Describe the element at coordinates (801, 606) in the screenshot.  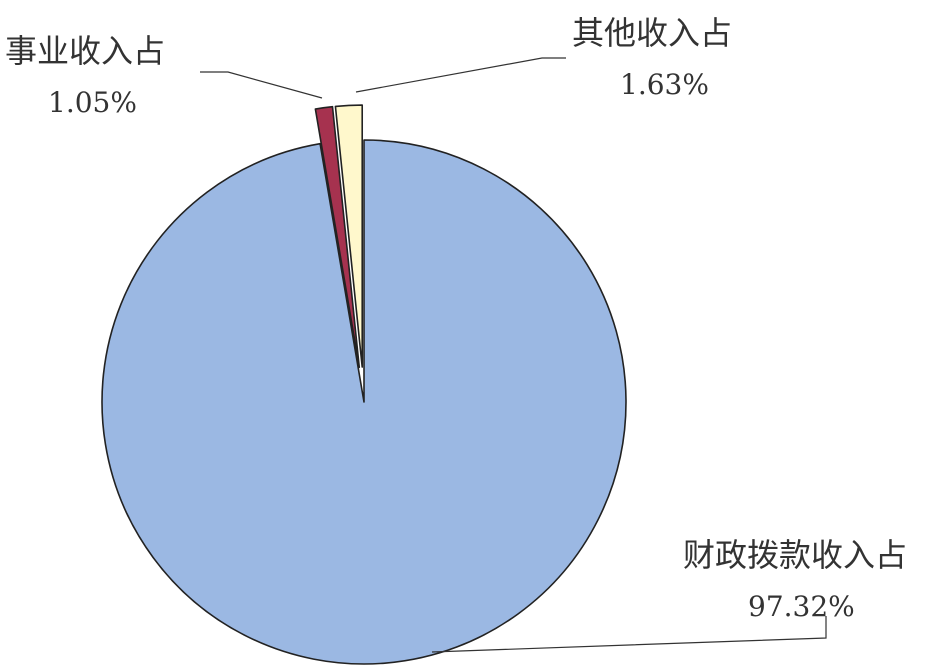
I see `slice-label-caizheng-value: 97.32%` at that location.